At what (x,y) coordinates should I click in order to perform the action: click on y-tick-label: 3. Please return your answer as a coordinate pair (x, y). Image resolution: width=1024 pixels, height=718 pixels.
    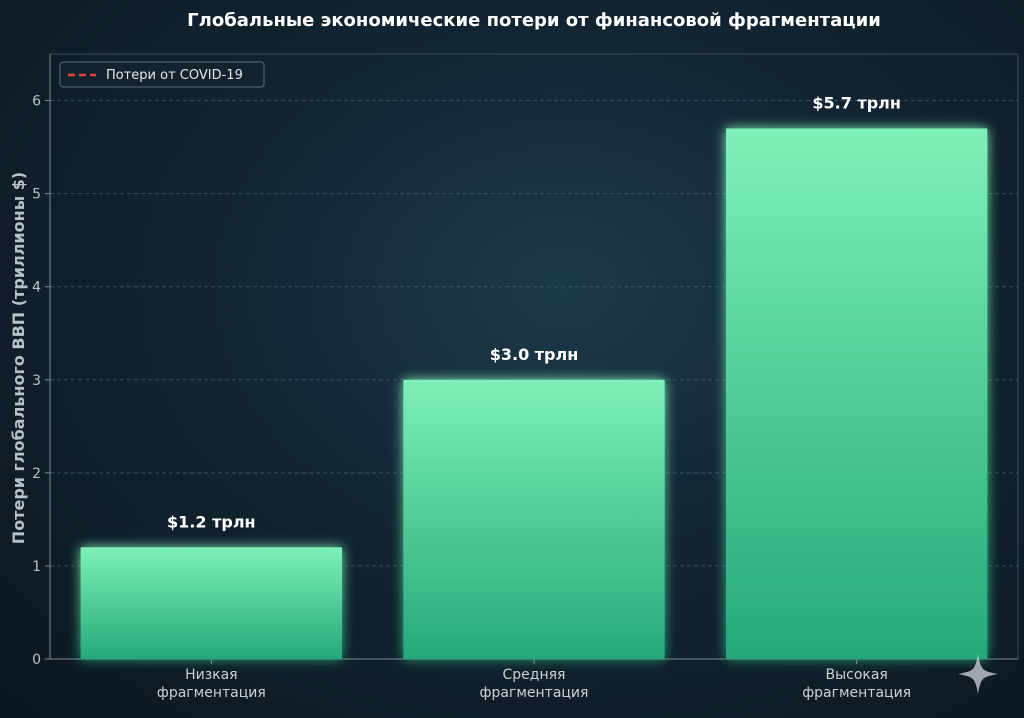
    Looking at the image, I should click on (36, 381).